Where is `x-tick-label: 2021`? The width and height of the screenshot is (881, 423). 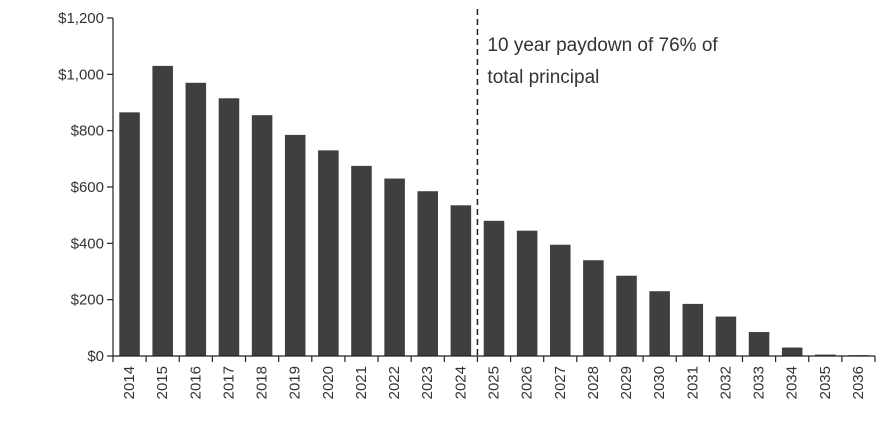
x-tick-label: 2021 is located at coordinates (361, 382).